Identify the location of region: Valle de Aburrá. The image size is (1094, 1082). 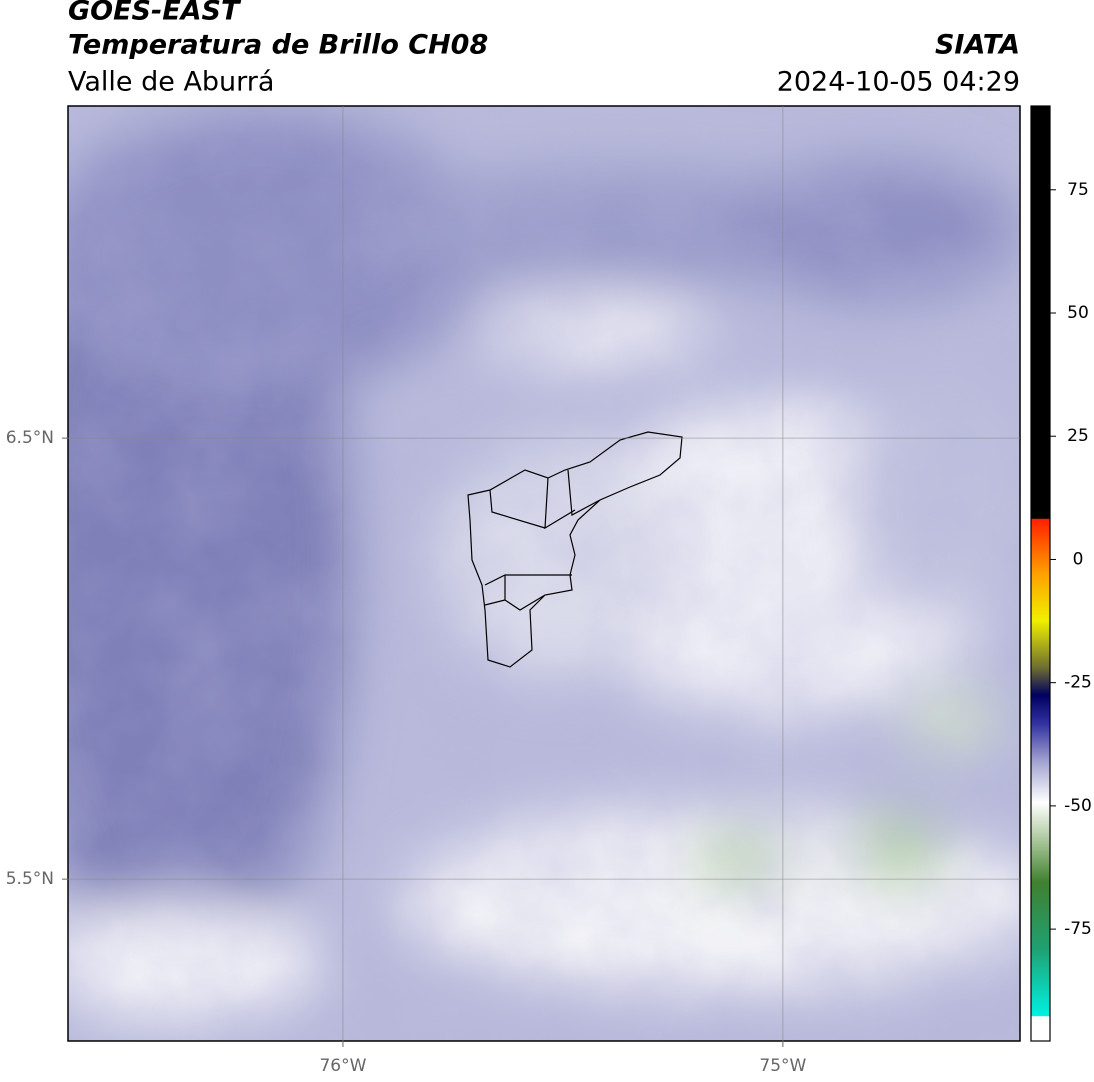
(171, 82).